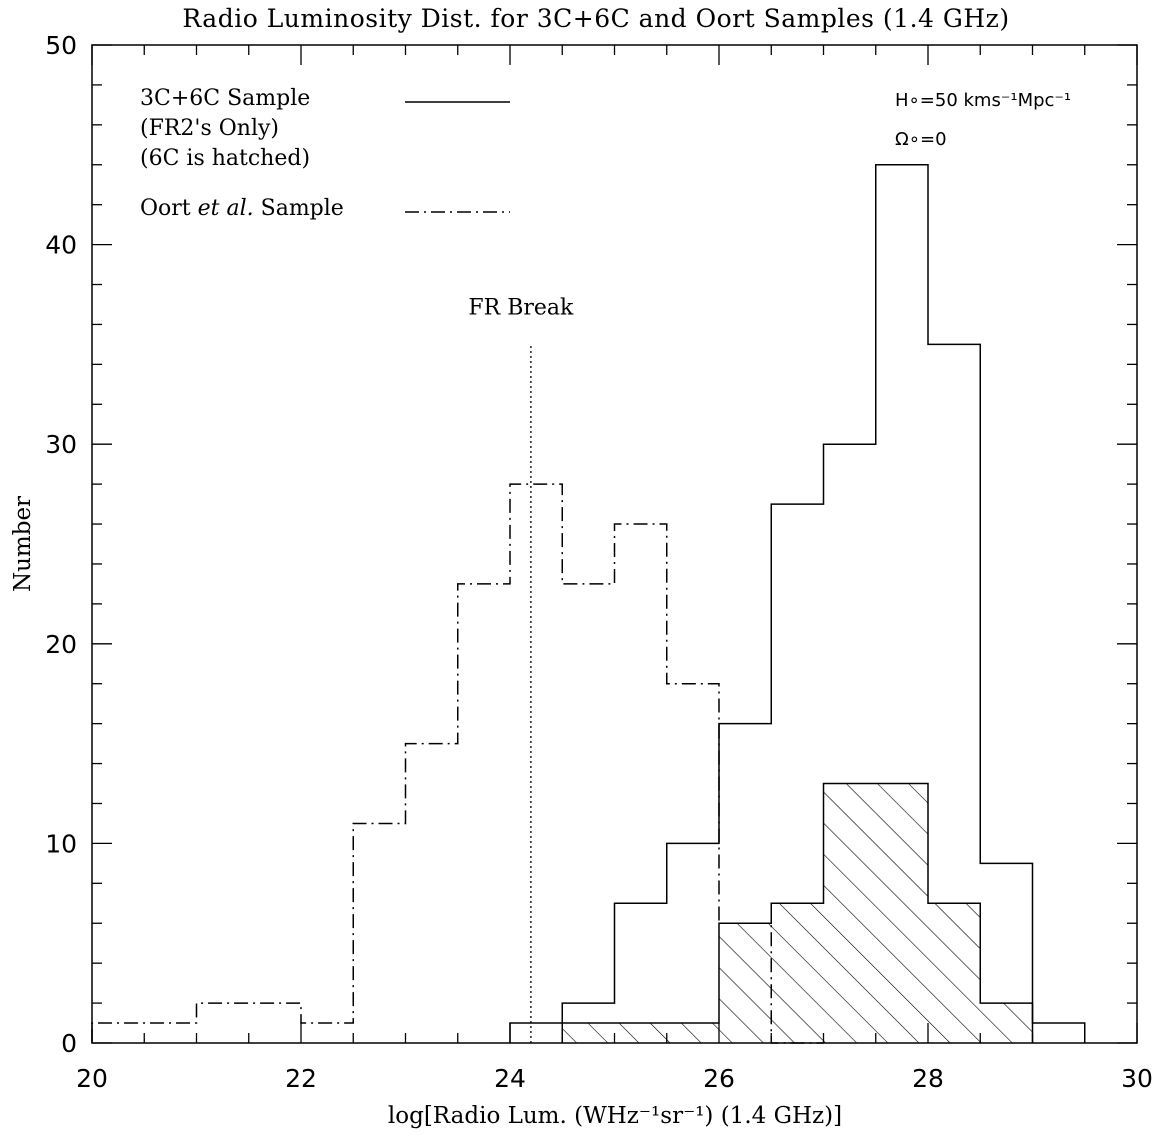 The width and height of the screenshot is (1164, 1136). I want to click on legend-oort-label: Oort et al. Sample, so click(242, 208).